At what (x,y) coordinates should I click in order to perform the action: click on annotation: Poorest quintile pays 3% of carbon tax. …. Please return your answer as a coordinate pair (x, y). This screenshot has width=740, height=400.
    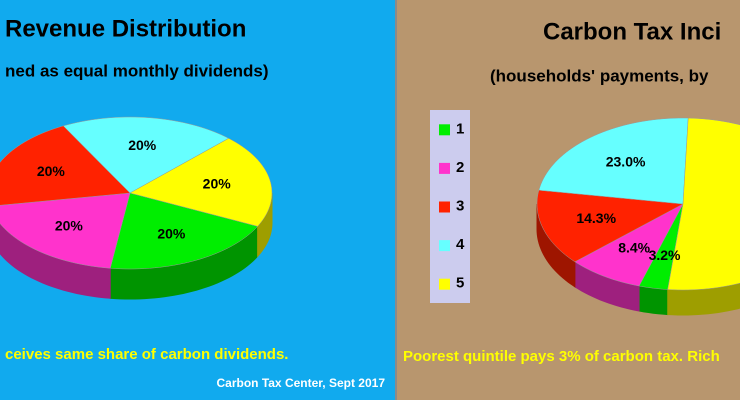
    Looking at the image, I should click on (561, 356).